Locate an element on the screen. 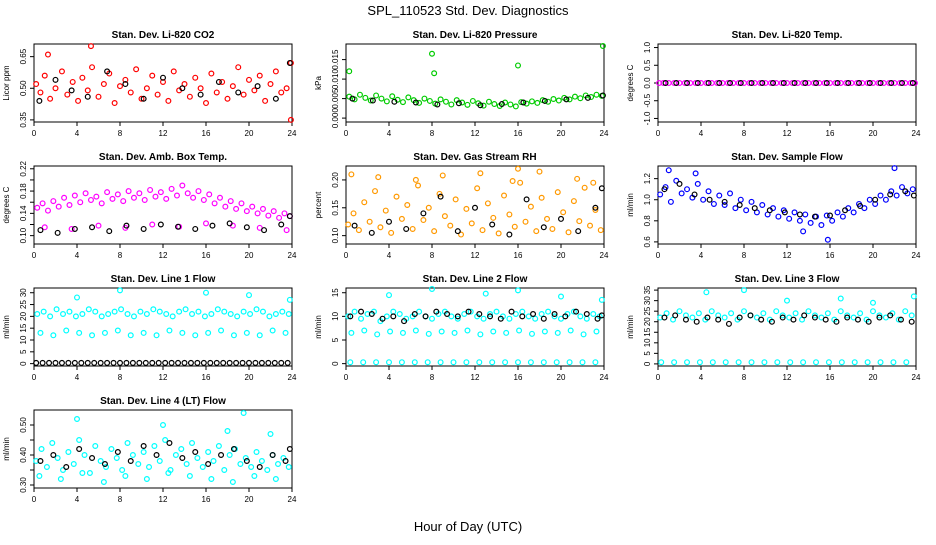 The image size is (936, 545). y-tick-label: 30 is located at coordinates (647, 300).